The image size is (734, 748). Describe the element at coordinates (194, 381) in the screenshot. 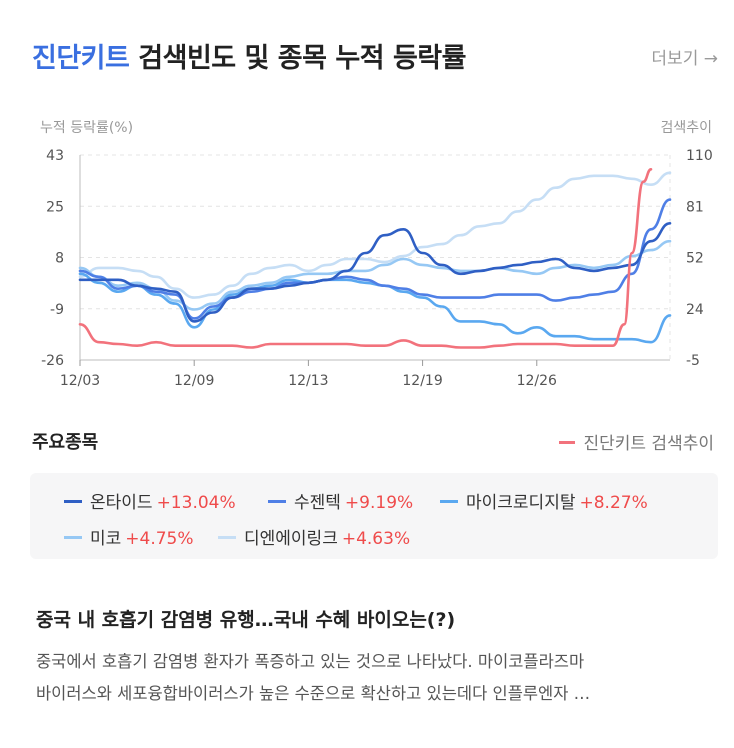

I see `x-tick-label: 12/09` at that location.